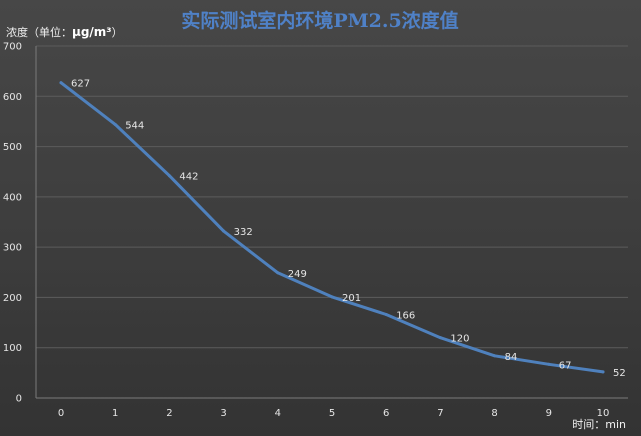 The image size is (641, 436). Describe the element at coordinates (12, 97) in the screenshot. I see `y-tick-label: 600` at that location.